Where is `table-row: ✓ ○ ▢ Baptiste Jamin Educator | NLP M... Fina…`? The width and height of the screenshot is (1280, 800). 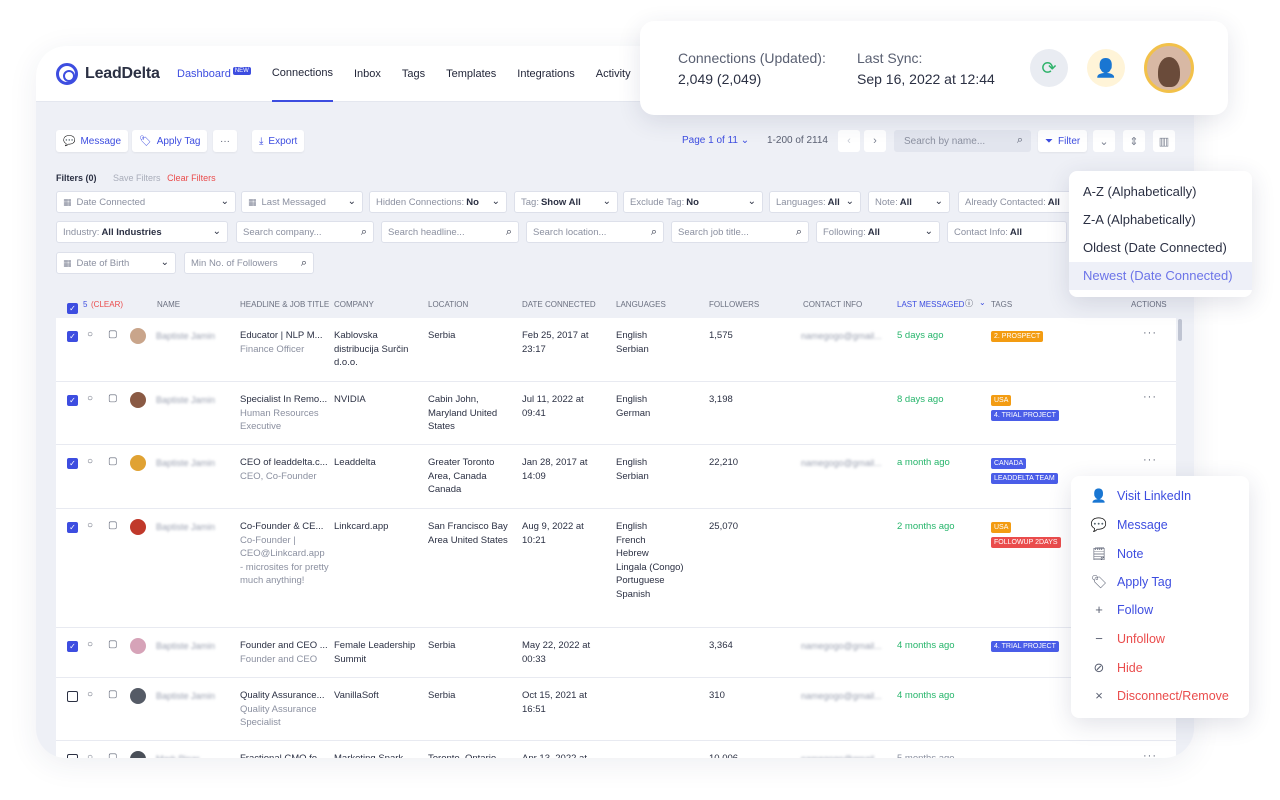 table-row: ✓ ○ ▢ Baptiste Jamin Educator | NLP M... Fina… is located at coordinates (616, 350).